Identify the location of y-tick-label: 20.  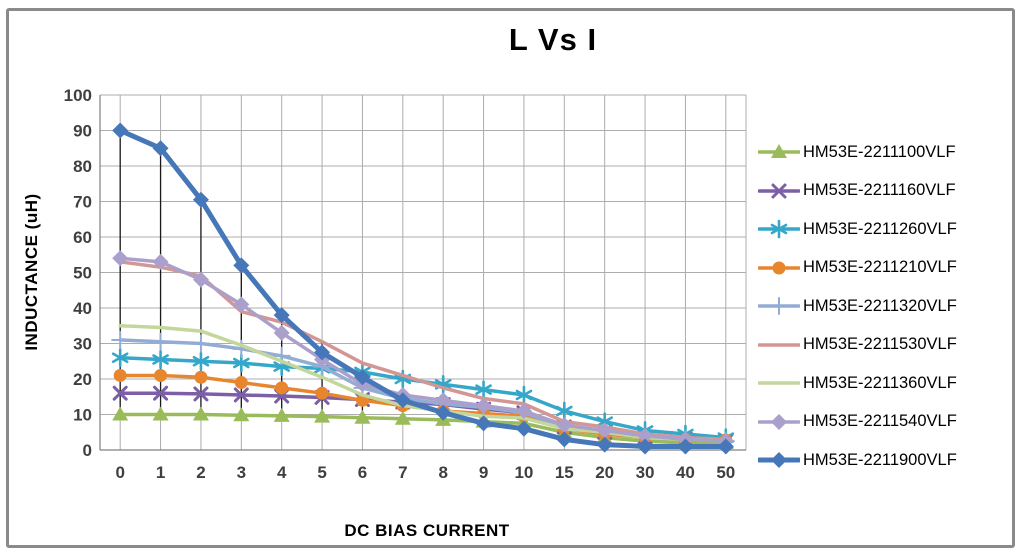
(82, 379).